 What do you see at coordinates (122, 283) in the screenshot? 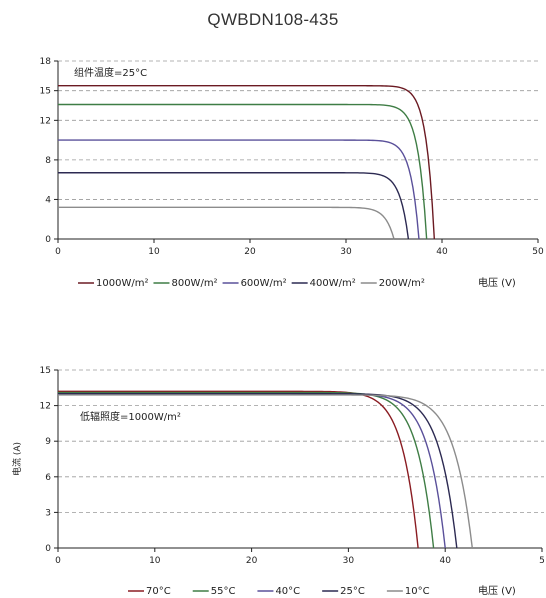
I see `legend-label: 1000W/m²` at bounding box center [122, 283].